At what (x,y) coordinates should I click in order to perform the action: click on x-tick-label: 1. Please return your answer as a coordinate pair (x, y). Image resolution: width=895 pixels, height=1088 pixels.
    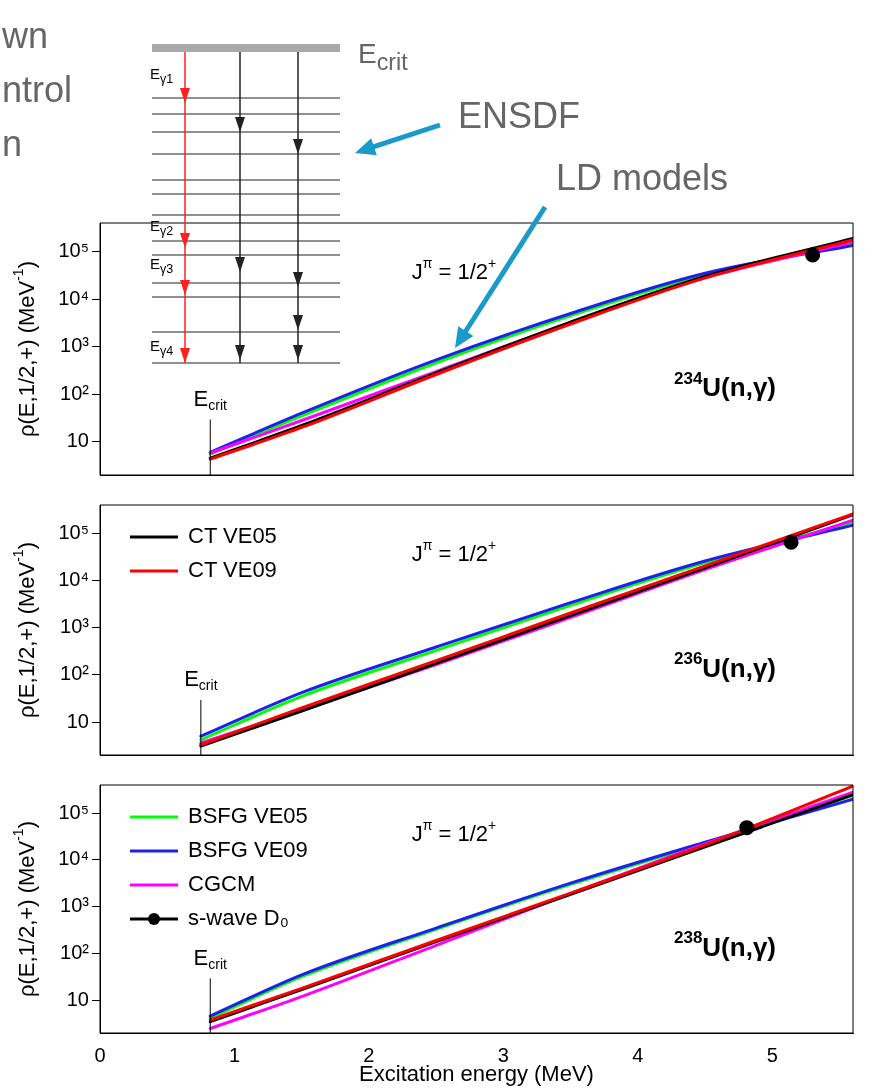
    Looking at the image, I should click on (234, 1054).